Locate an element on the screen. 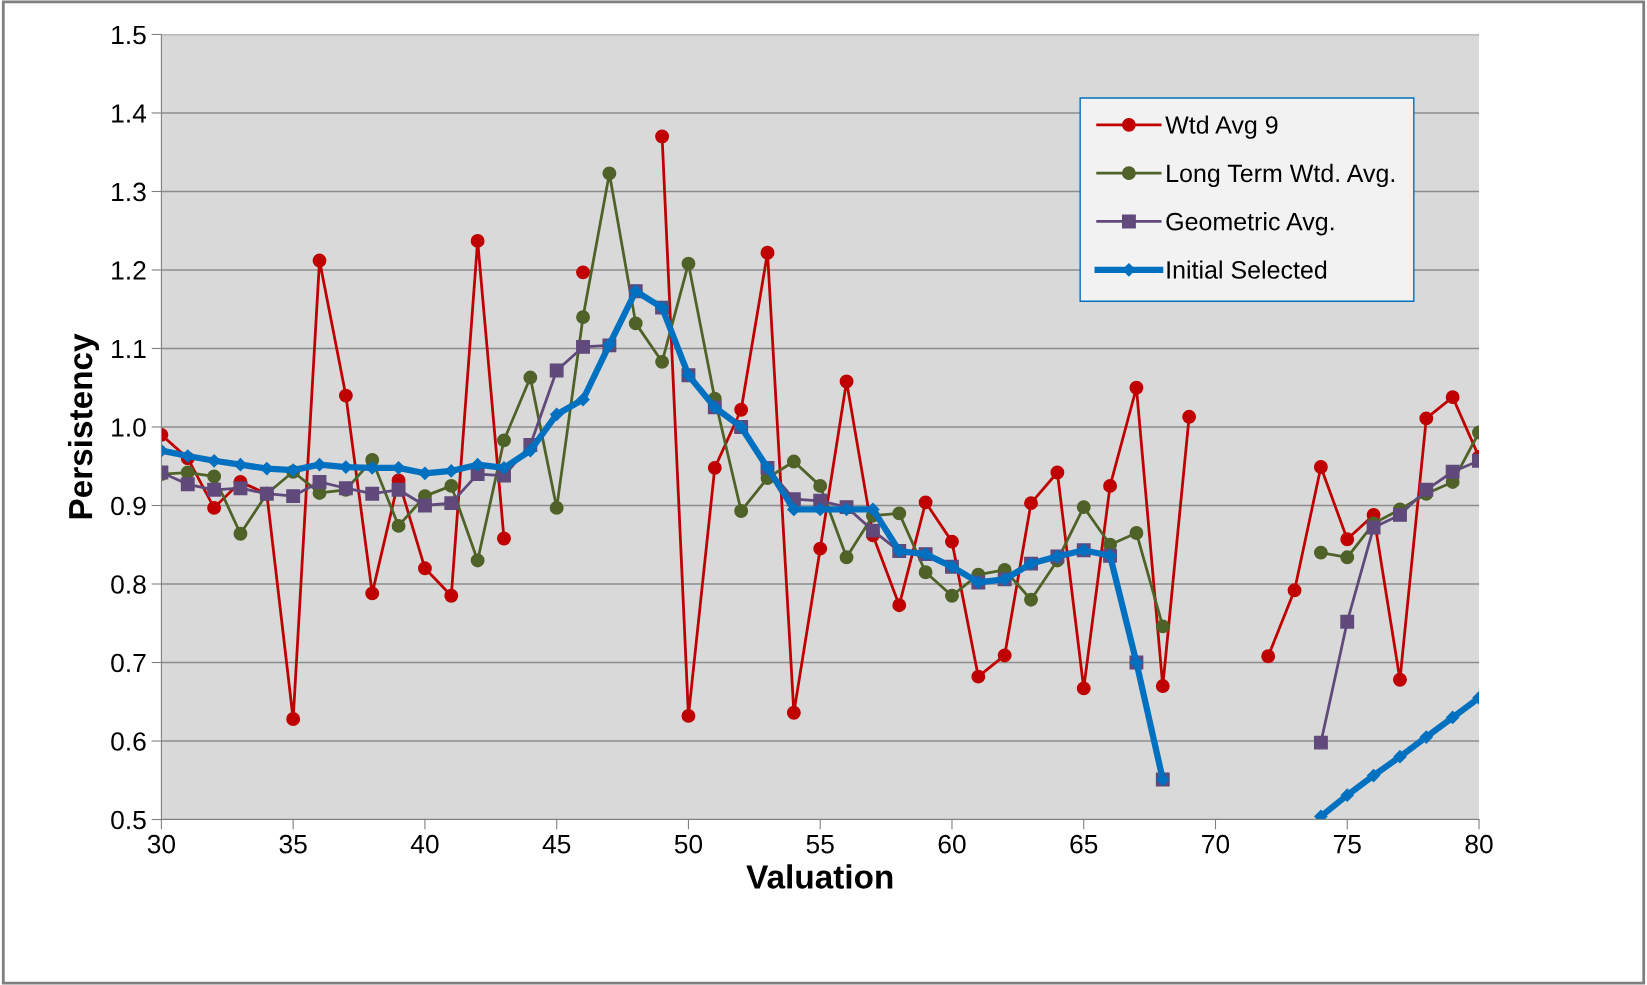 This screenshot has height=985, width=1647. y-tick-label: 0.6 is located at coordinates (128, 741).